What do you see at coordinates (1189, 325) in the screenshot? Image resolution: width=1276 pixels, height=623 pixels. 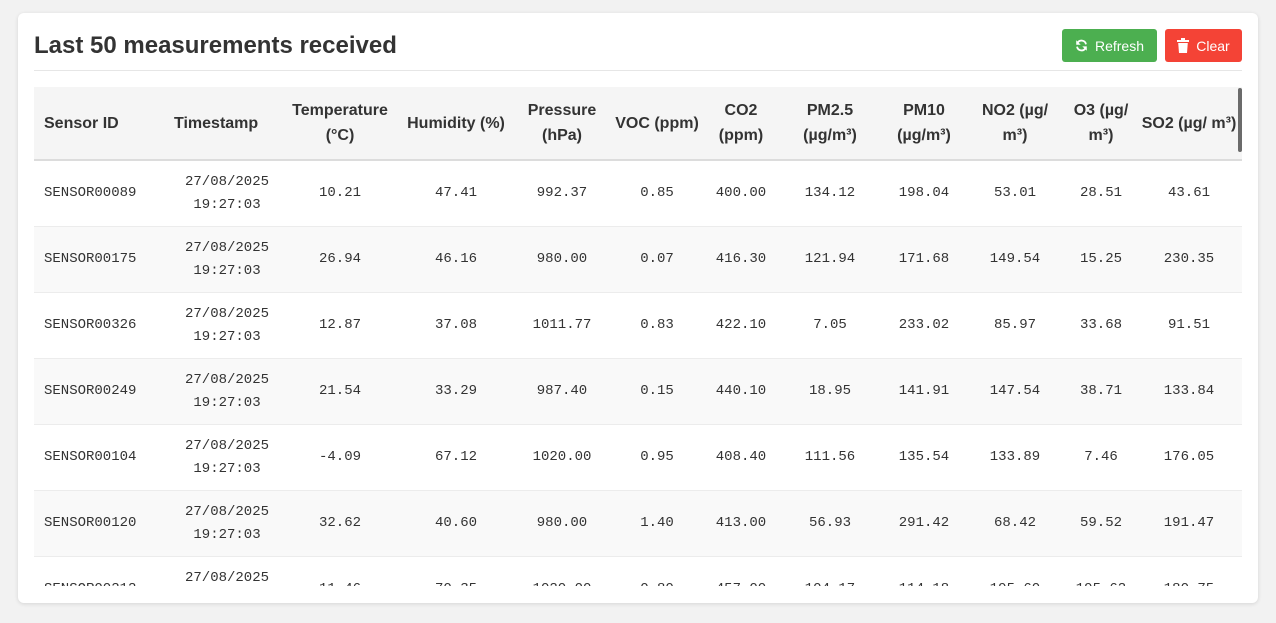 I see `table-cell: 91.51` at bounding box center [1189, 325].